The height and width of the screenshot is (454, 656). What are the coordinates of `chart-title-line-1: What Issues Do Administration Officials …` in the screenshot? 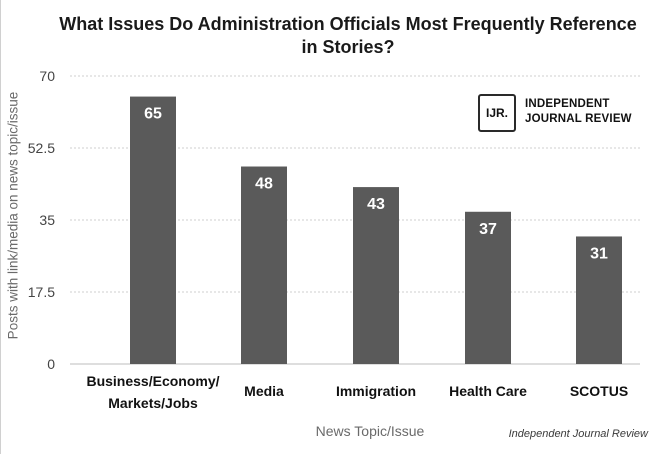 It's located at (348, 24).